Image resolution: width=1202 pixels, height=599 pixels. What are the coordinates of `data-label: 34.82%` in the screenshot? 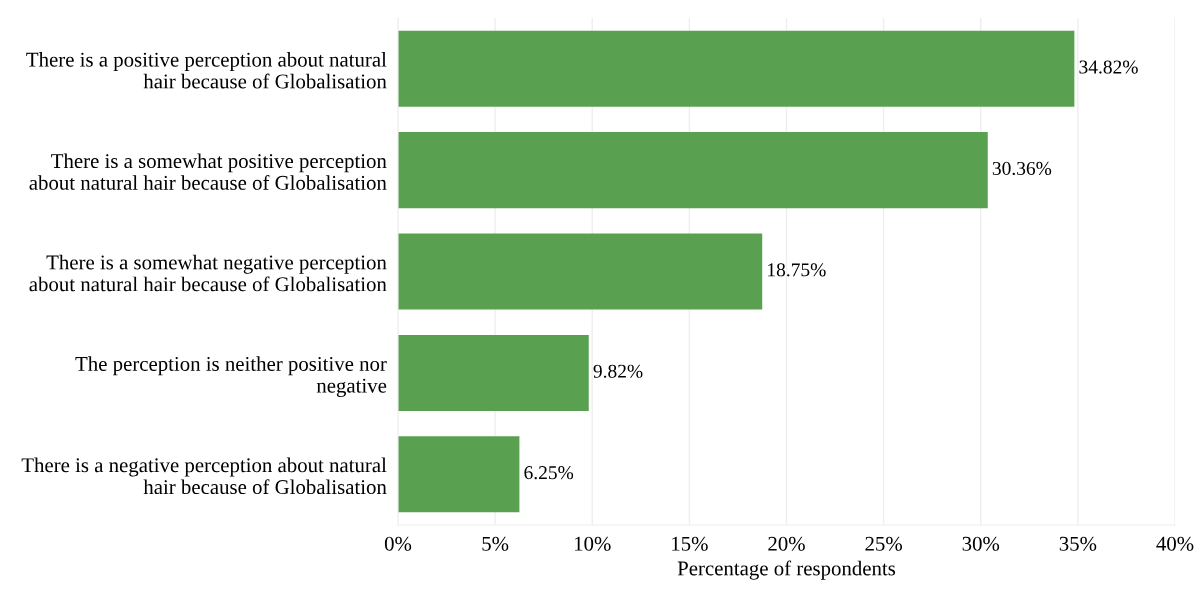 It's located at (1108, 67).